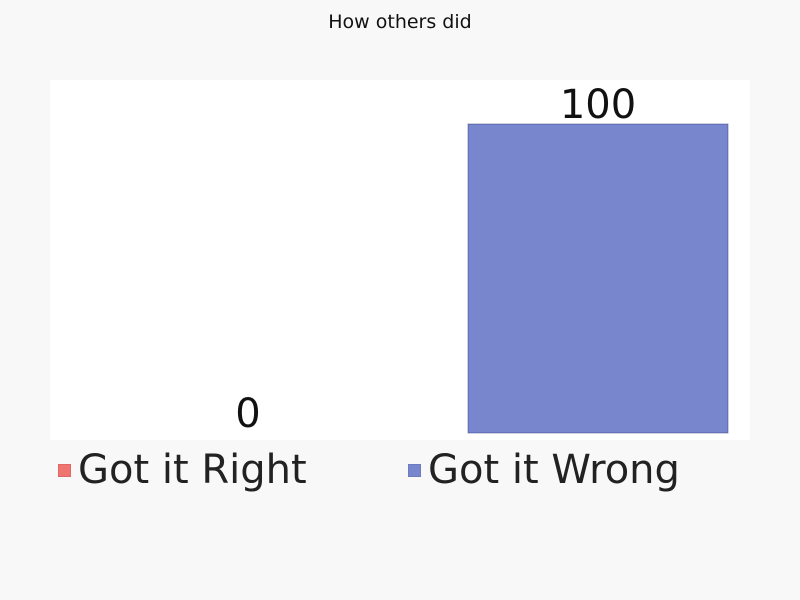  Describe the element at coordinates (414, 470) in the screenshot. I see `legend-swatch-got-it-wrong` at that location.